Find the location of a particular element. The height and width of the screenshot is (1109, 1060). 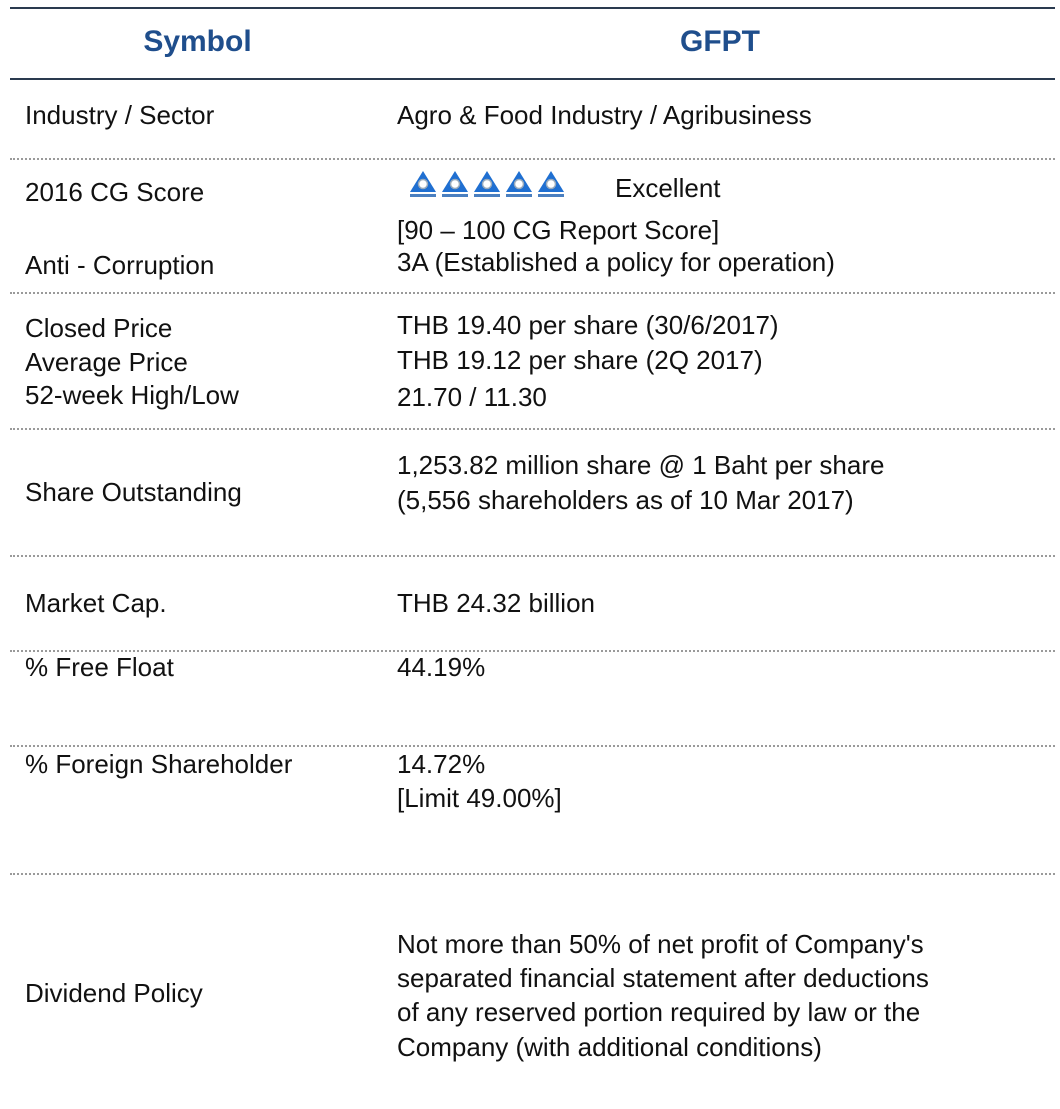

header-value: GFPT is located at coordinates (720, 41).